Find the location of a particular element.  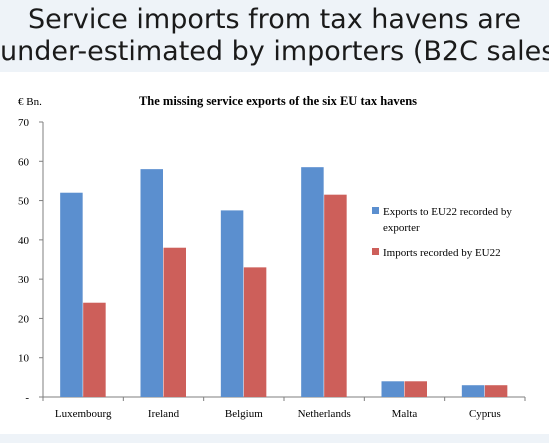

bar-exports-ireland is located at coordinates (151, 283).